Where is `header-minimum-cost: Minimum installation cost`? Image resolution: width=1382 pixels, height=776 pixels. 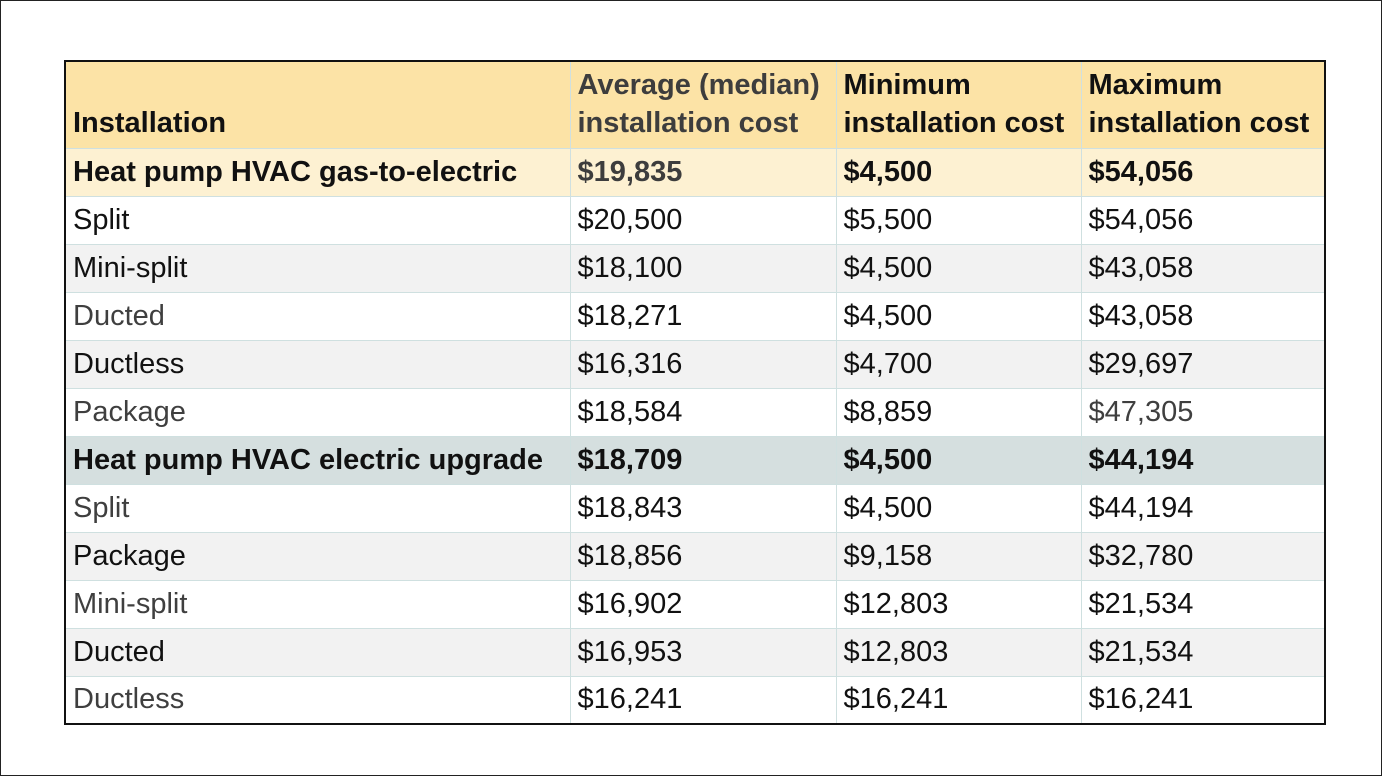 header-minimum-cost: Minimum installation cost is located at coordinates (958, 104).